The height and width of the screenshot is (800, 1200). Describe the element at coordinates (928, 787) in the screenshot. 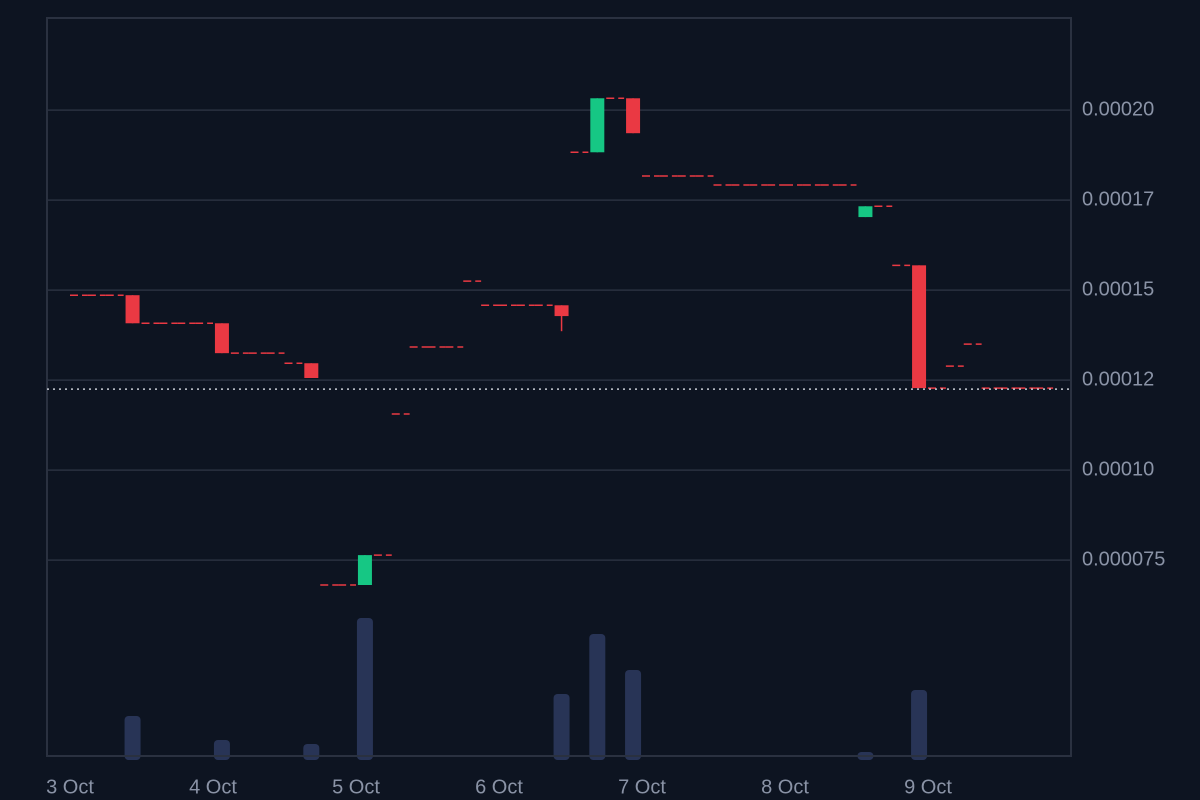

I see `x-tick-label: 9 Oct` at that location.